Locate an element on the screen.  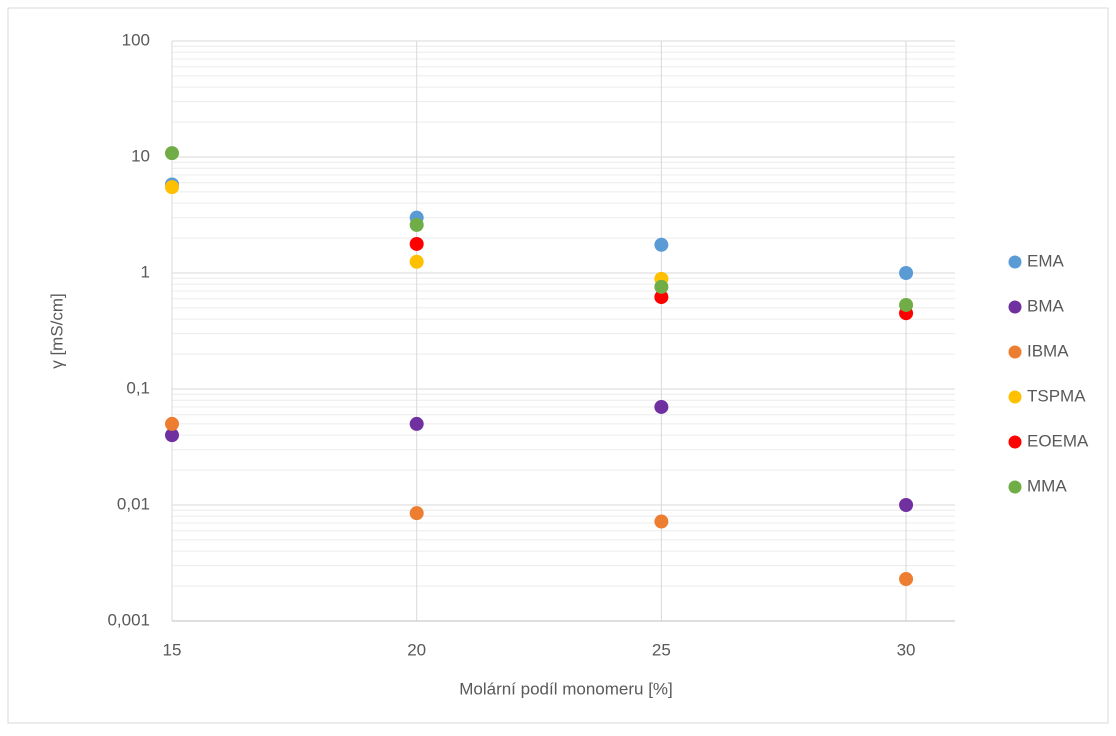
x-tick-label: 30 is located at coordinates (906, 649).